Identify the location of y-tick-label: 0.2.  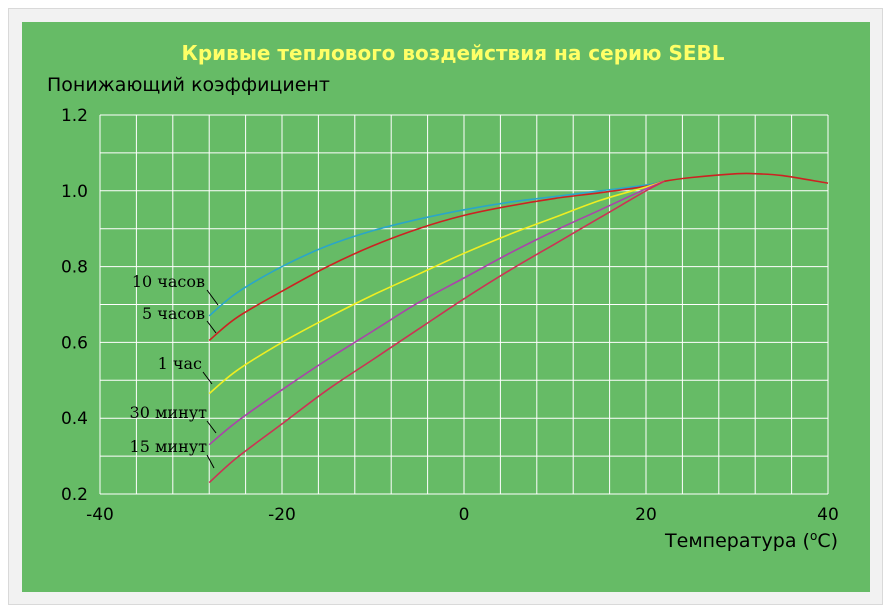
(74, 495).